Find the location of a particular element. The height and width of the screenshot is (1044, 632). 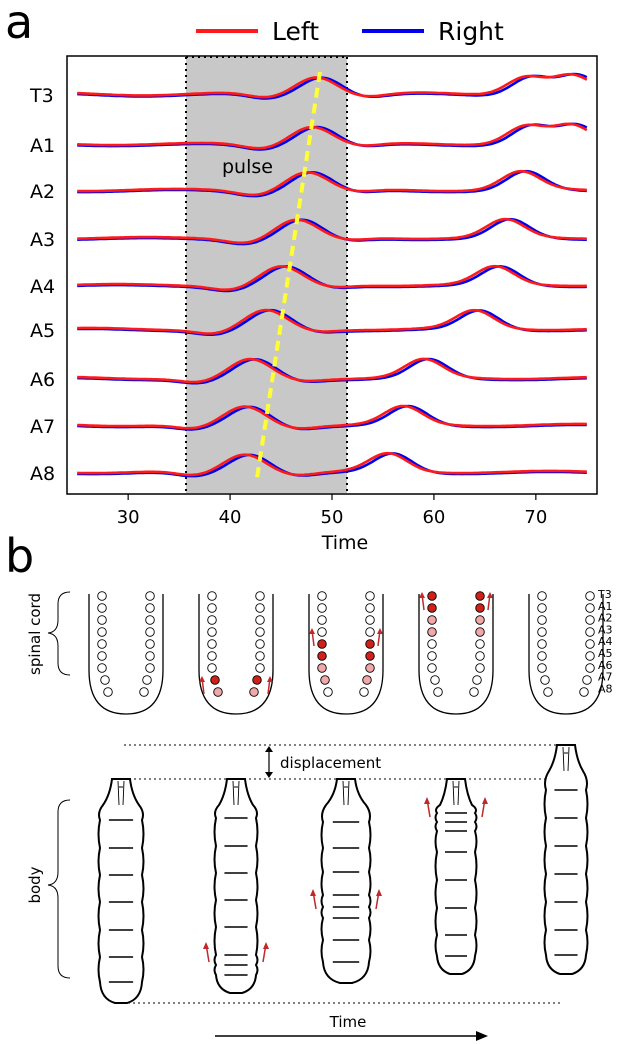

trace-left-a7 is located at coordinates (332, 417).